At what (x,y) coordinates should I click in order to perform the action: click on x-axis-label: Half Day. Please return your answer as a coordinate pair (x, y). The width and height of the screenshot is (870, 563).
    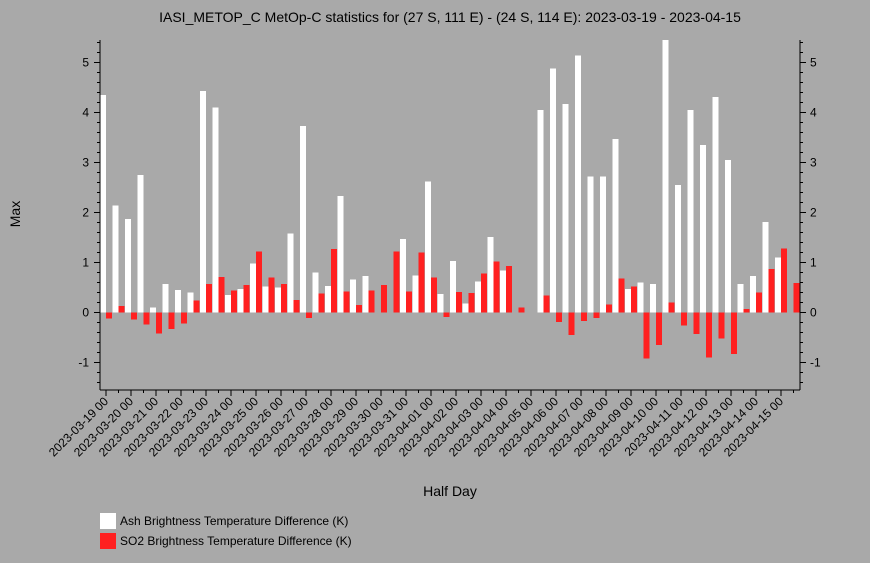
    Looking at the image, I should click on (450, 491).